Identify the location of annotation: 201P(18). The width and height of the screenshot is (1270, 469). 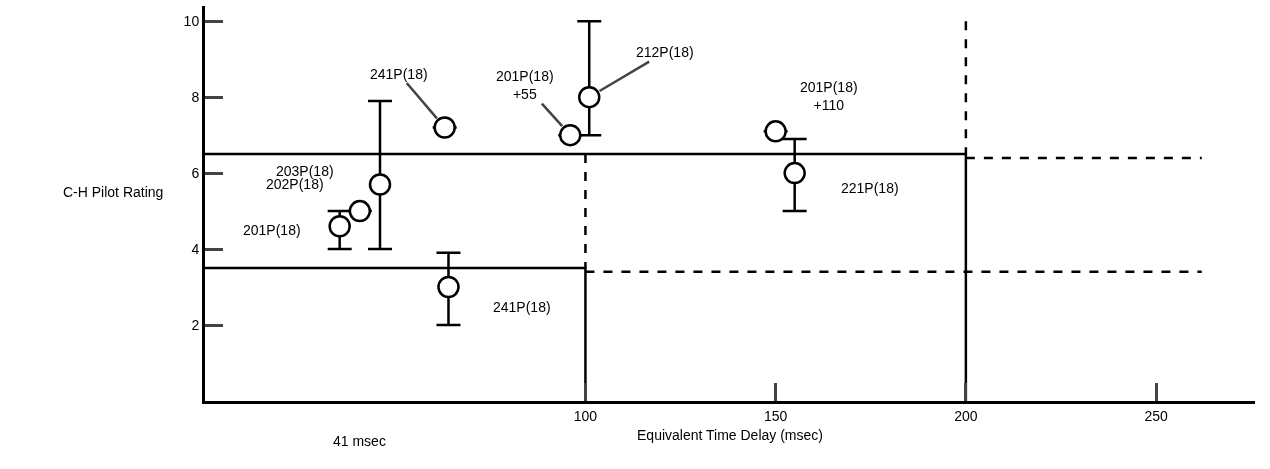
(272, 230).